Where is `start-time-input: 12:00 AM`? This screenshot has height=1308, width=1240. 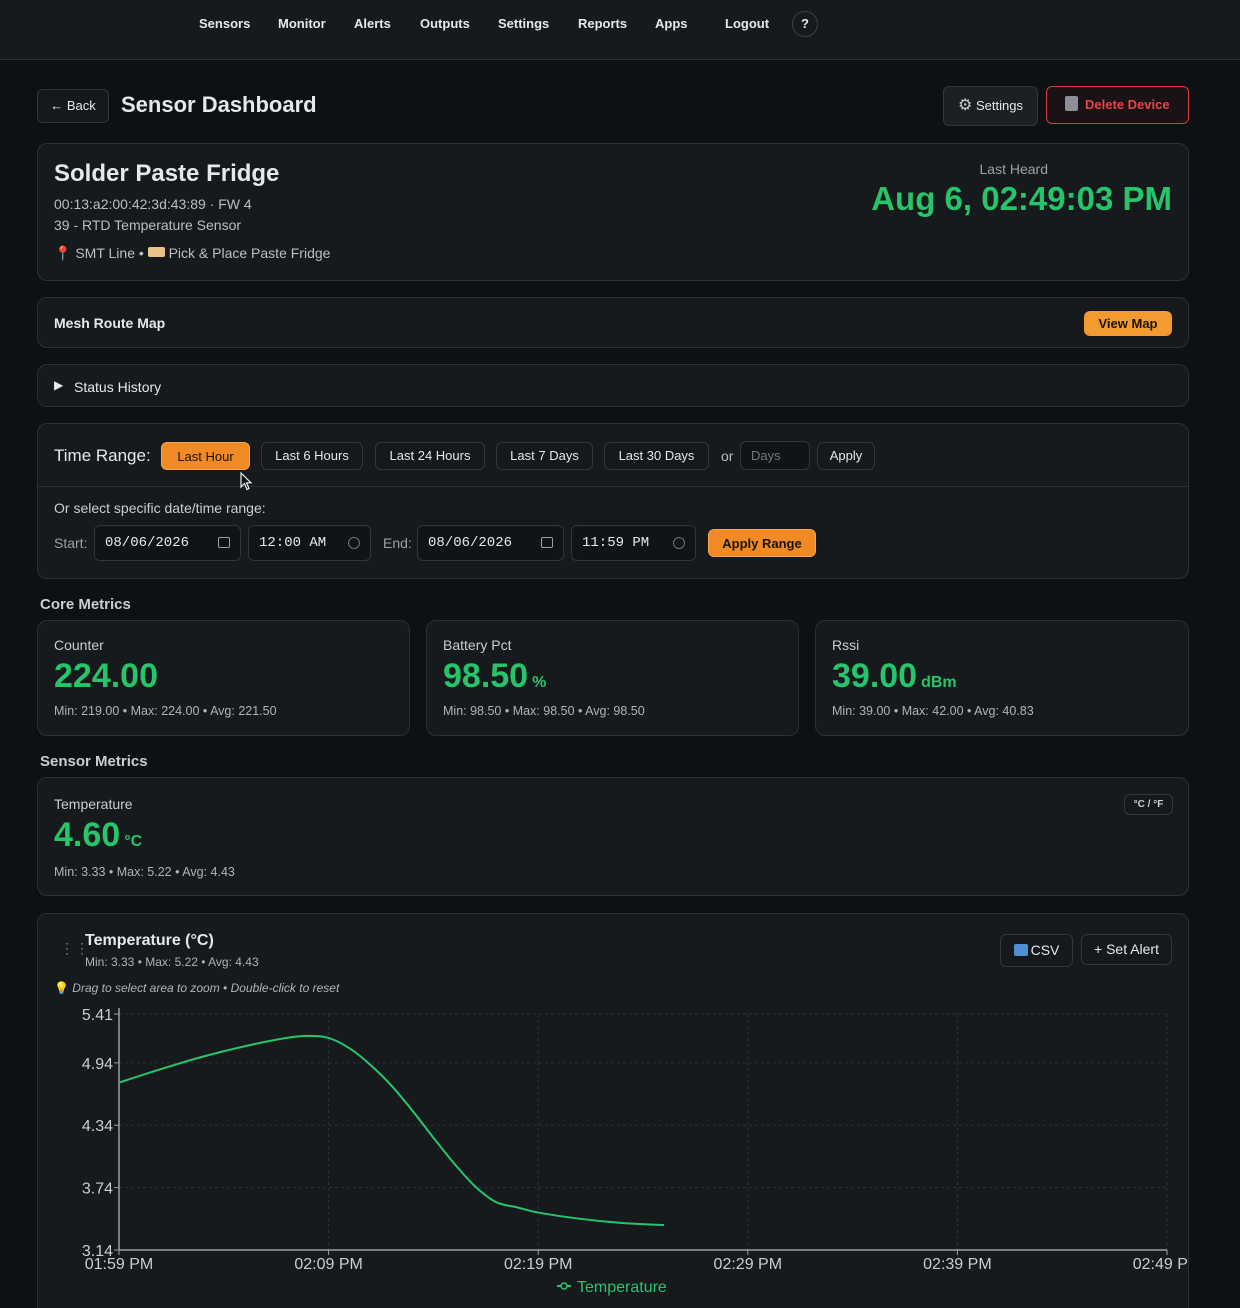
start-time-input: 12:00 AM is located at coordinates (309, 543).